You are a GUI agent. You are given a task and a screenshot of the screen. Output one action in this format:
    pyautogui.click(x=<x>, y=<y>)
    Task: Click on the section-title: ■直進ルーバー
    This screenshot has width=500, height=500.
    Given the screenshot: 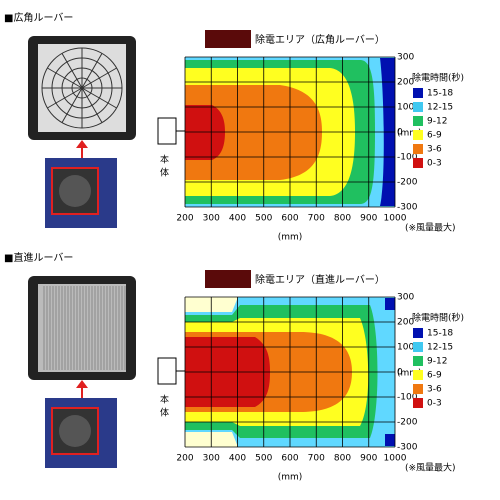 What is the action you would take?
    pyautogui.click(x=38, y=257)
    